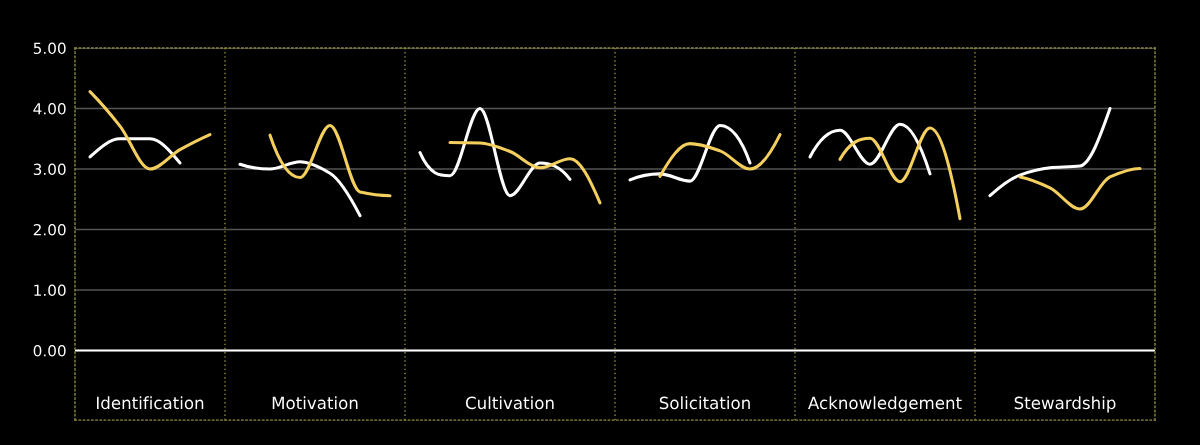 This screenshot has width=1200, height=445. I want to click on y-tick-label: 4.00, so click(49, 109).